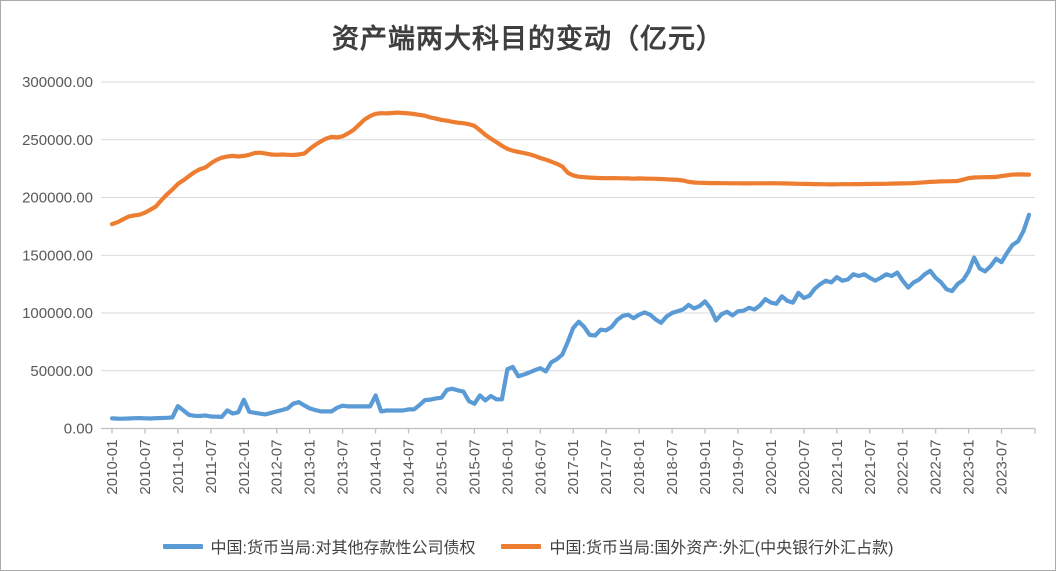 Image resolution: width=1056 pixels, height=571 pixels. What do you see at coordinates (606, 467) in the screenshot?
I see `x-axis-tick-label: 2017-07` at bounding box center [606, 467].